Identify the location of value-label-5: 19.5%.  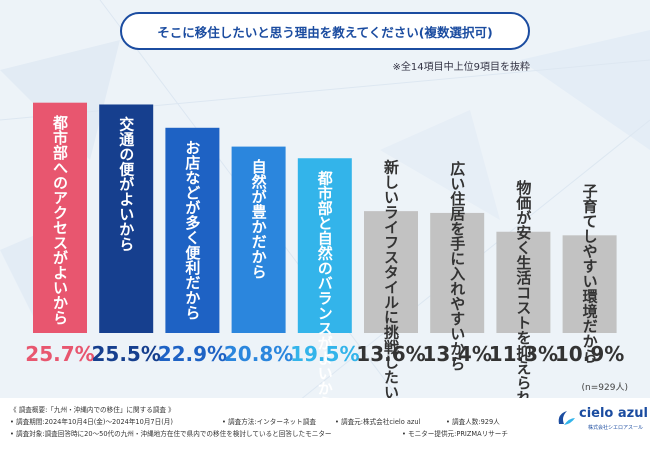
(324, 354).